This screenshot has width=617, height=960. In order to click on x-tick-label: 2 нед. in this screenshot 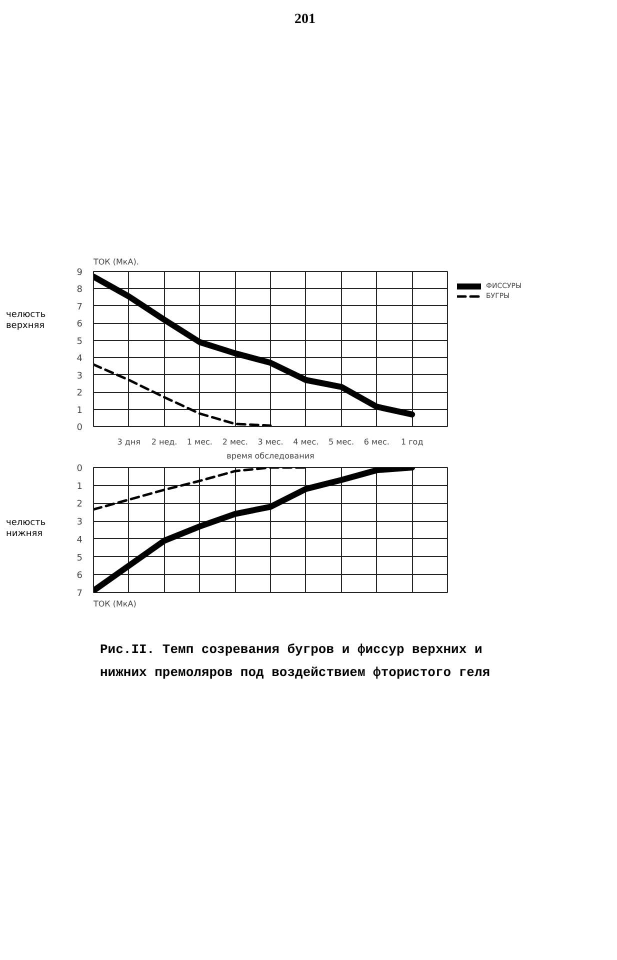, I will do `click(164, 442)`.